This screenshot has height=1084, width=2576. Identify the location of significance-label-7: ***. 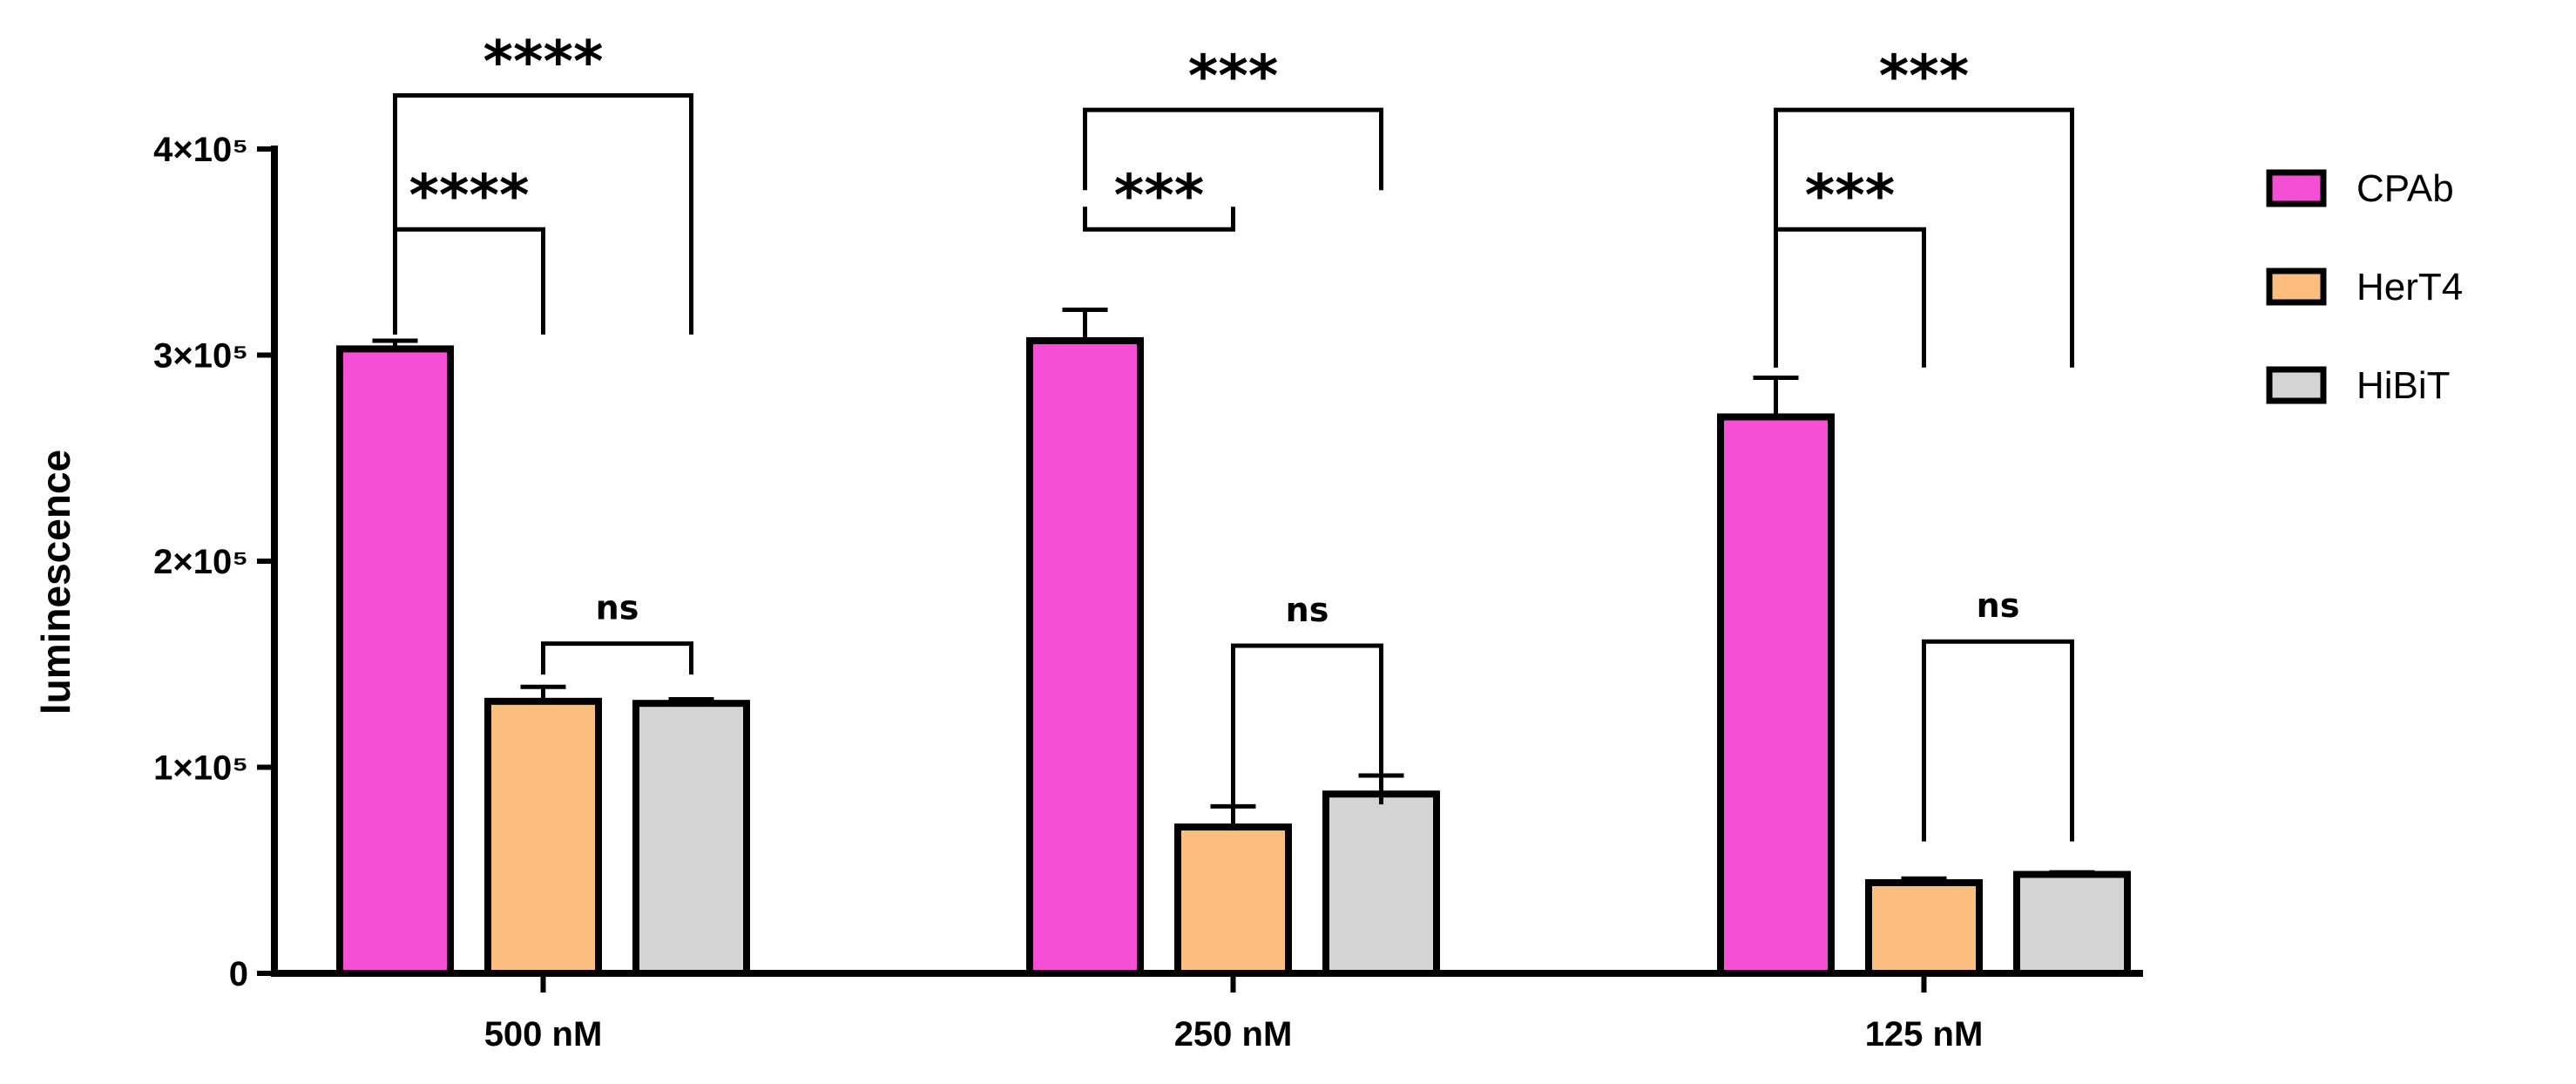
(1850, 195).